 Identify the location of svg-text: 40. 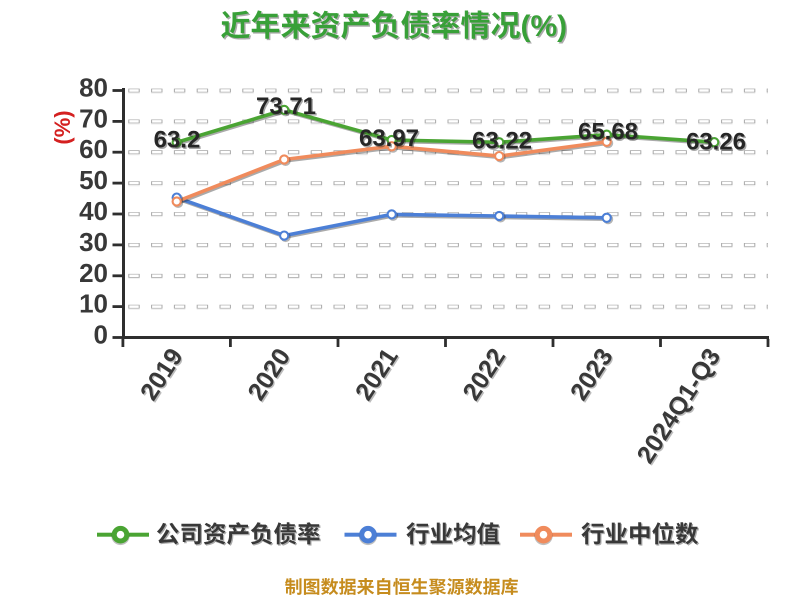
(93, 211).